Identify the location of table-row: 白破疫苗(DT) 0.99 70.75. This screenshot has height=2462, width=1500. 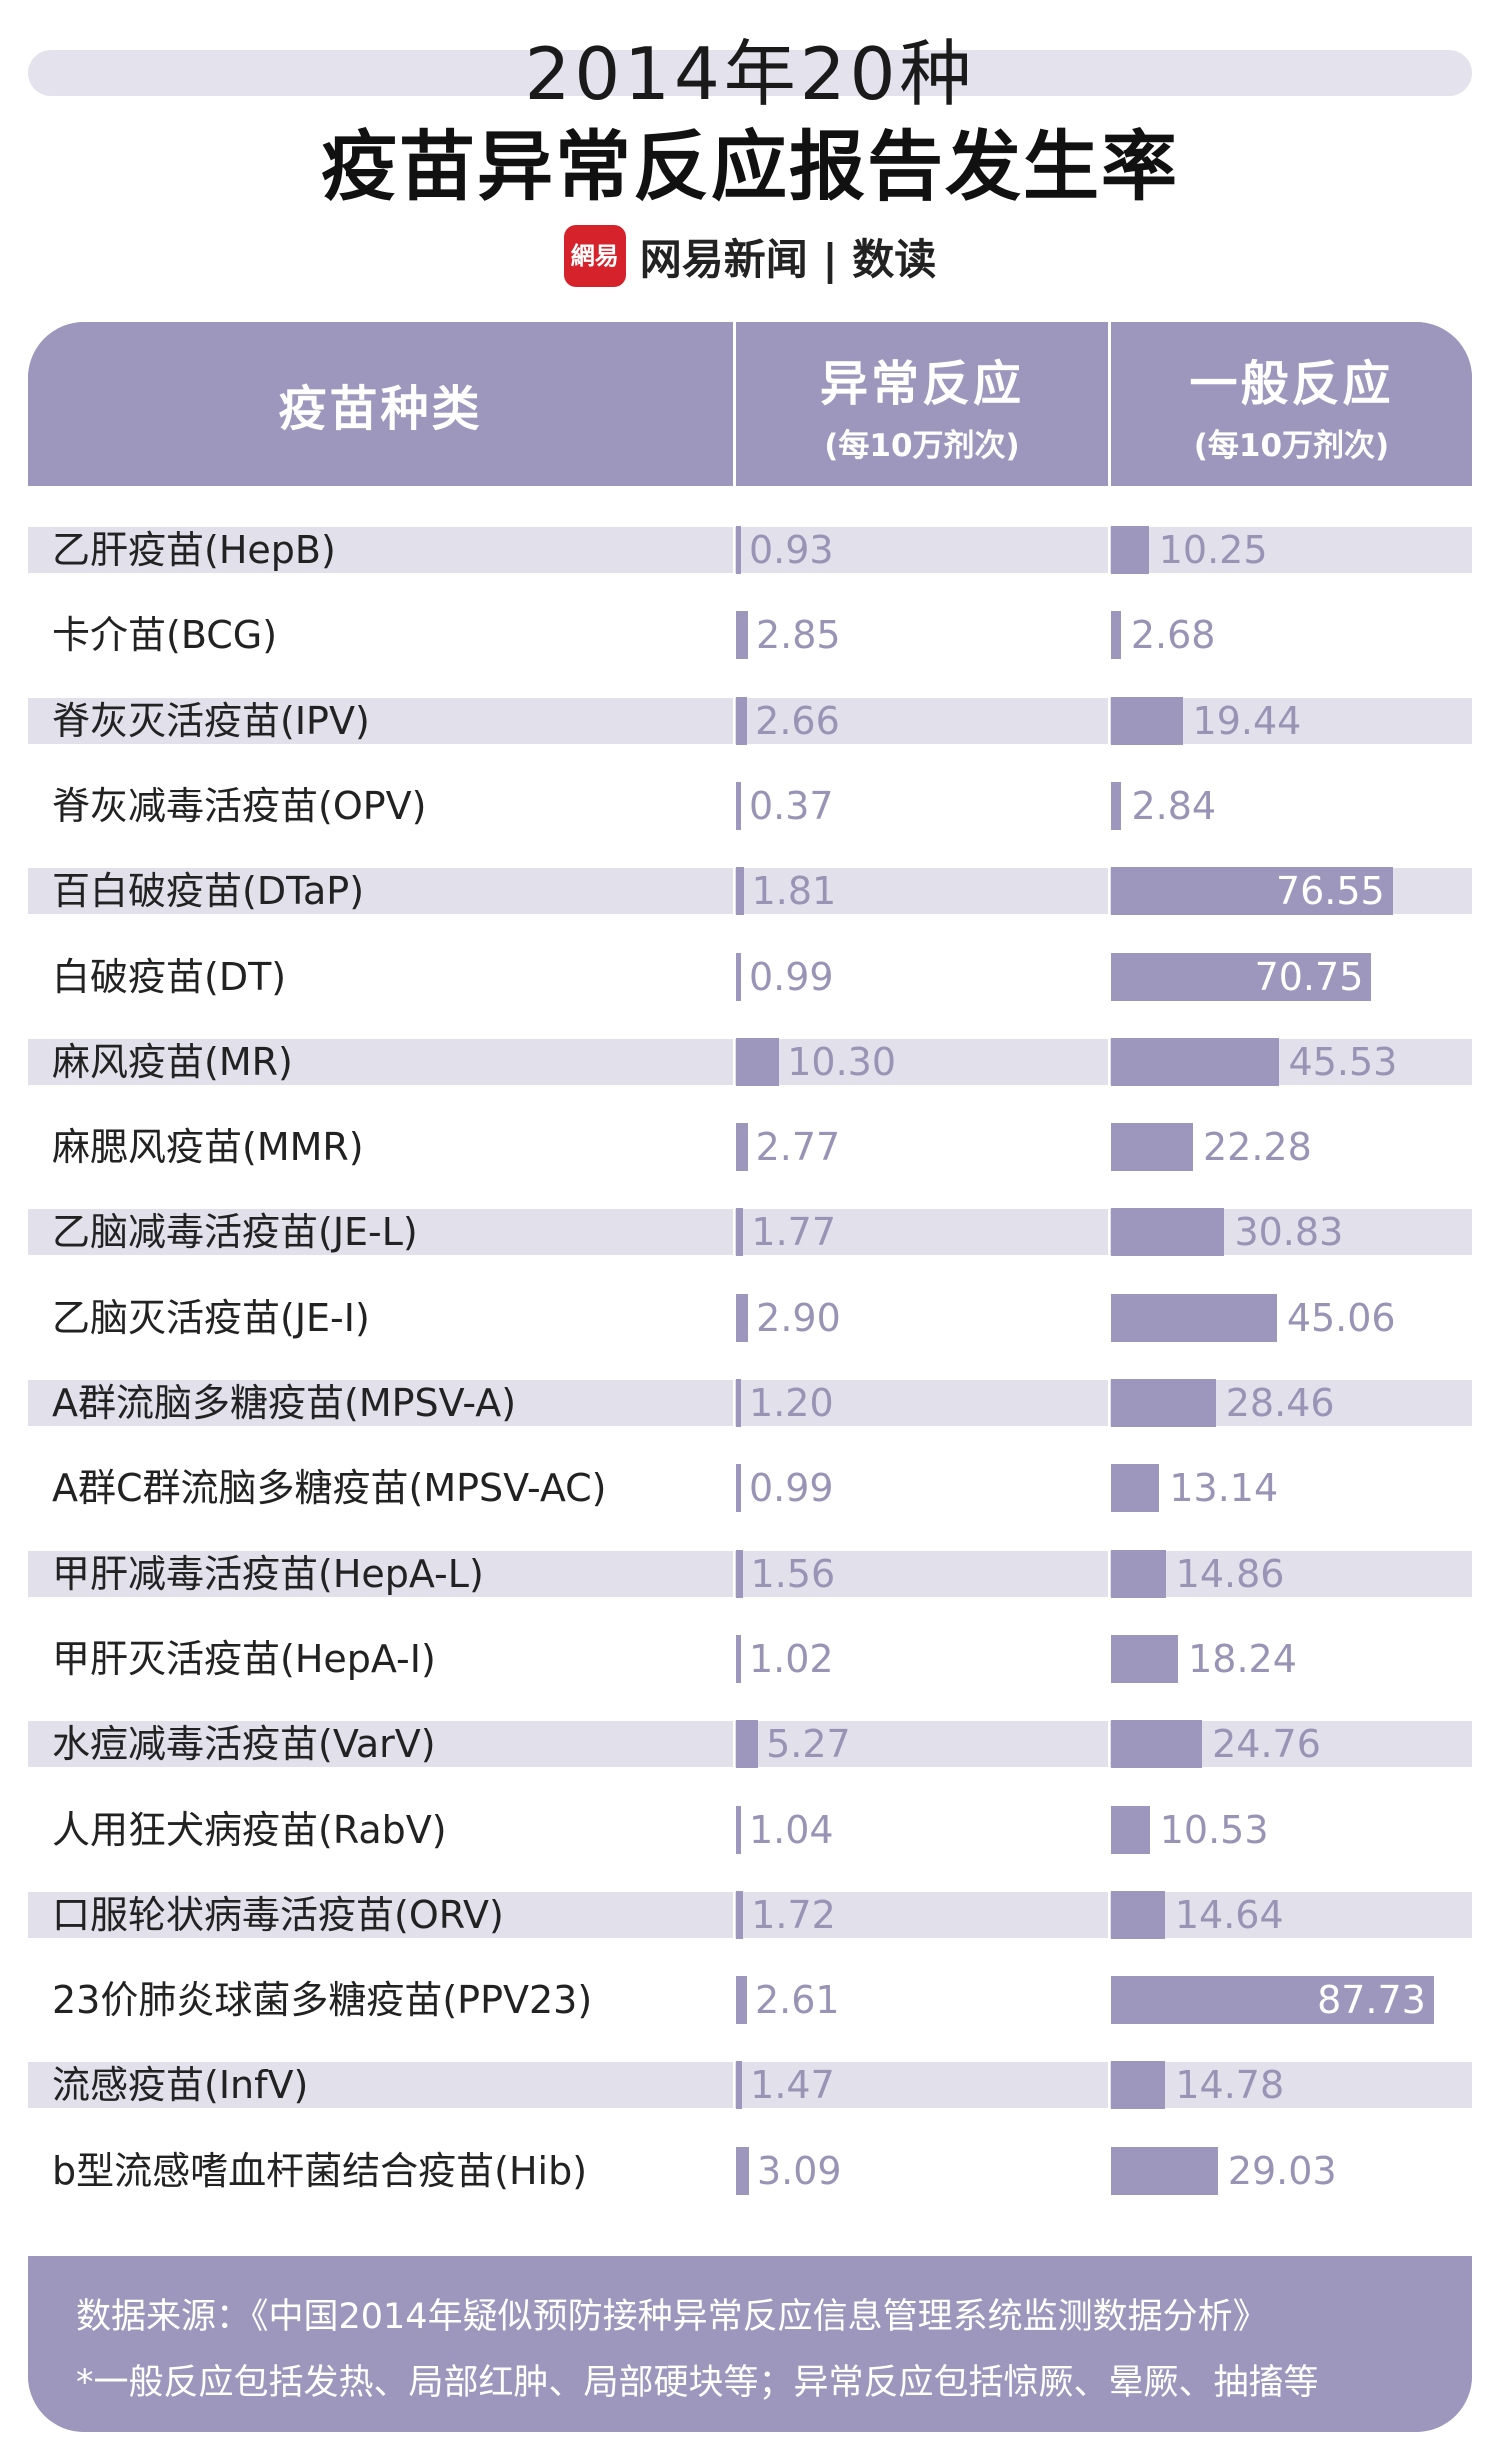
(750, 977).